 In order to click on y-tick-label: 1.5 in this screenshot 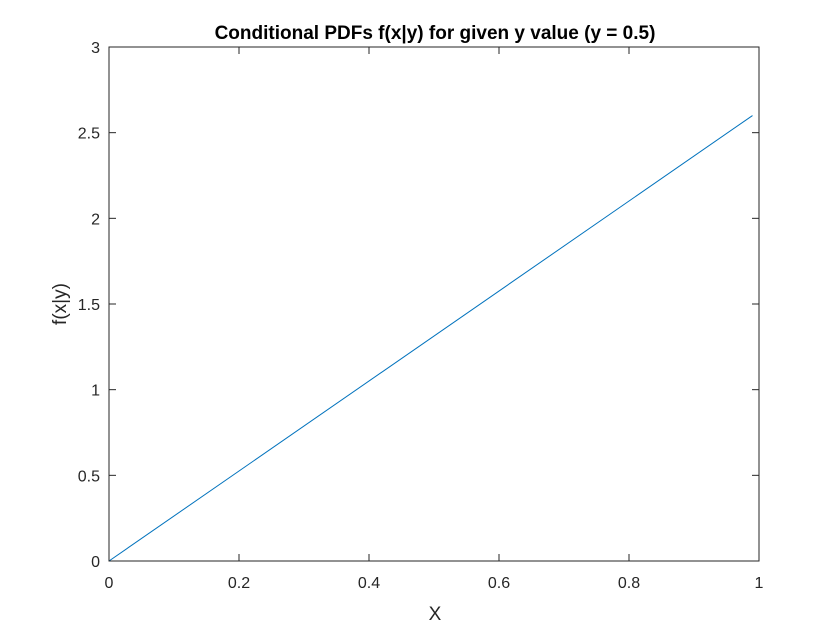, I will do `click(89, 305)`.